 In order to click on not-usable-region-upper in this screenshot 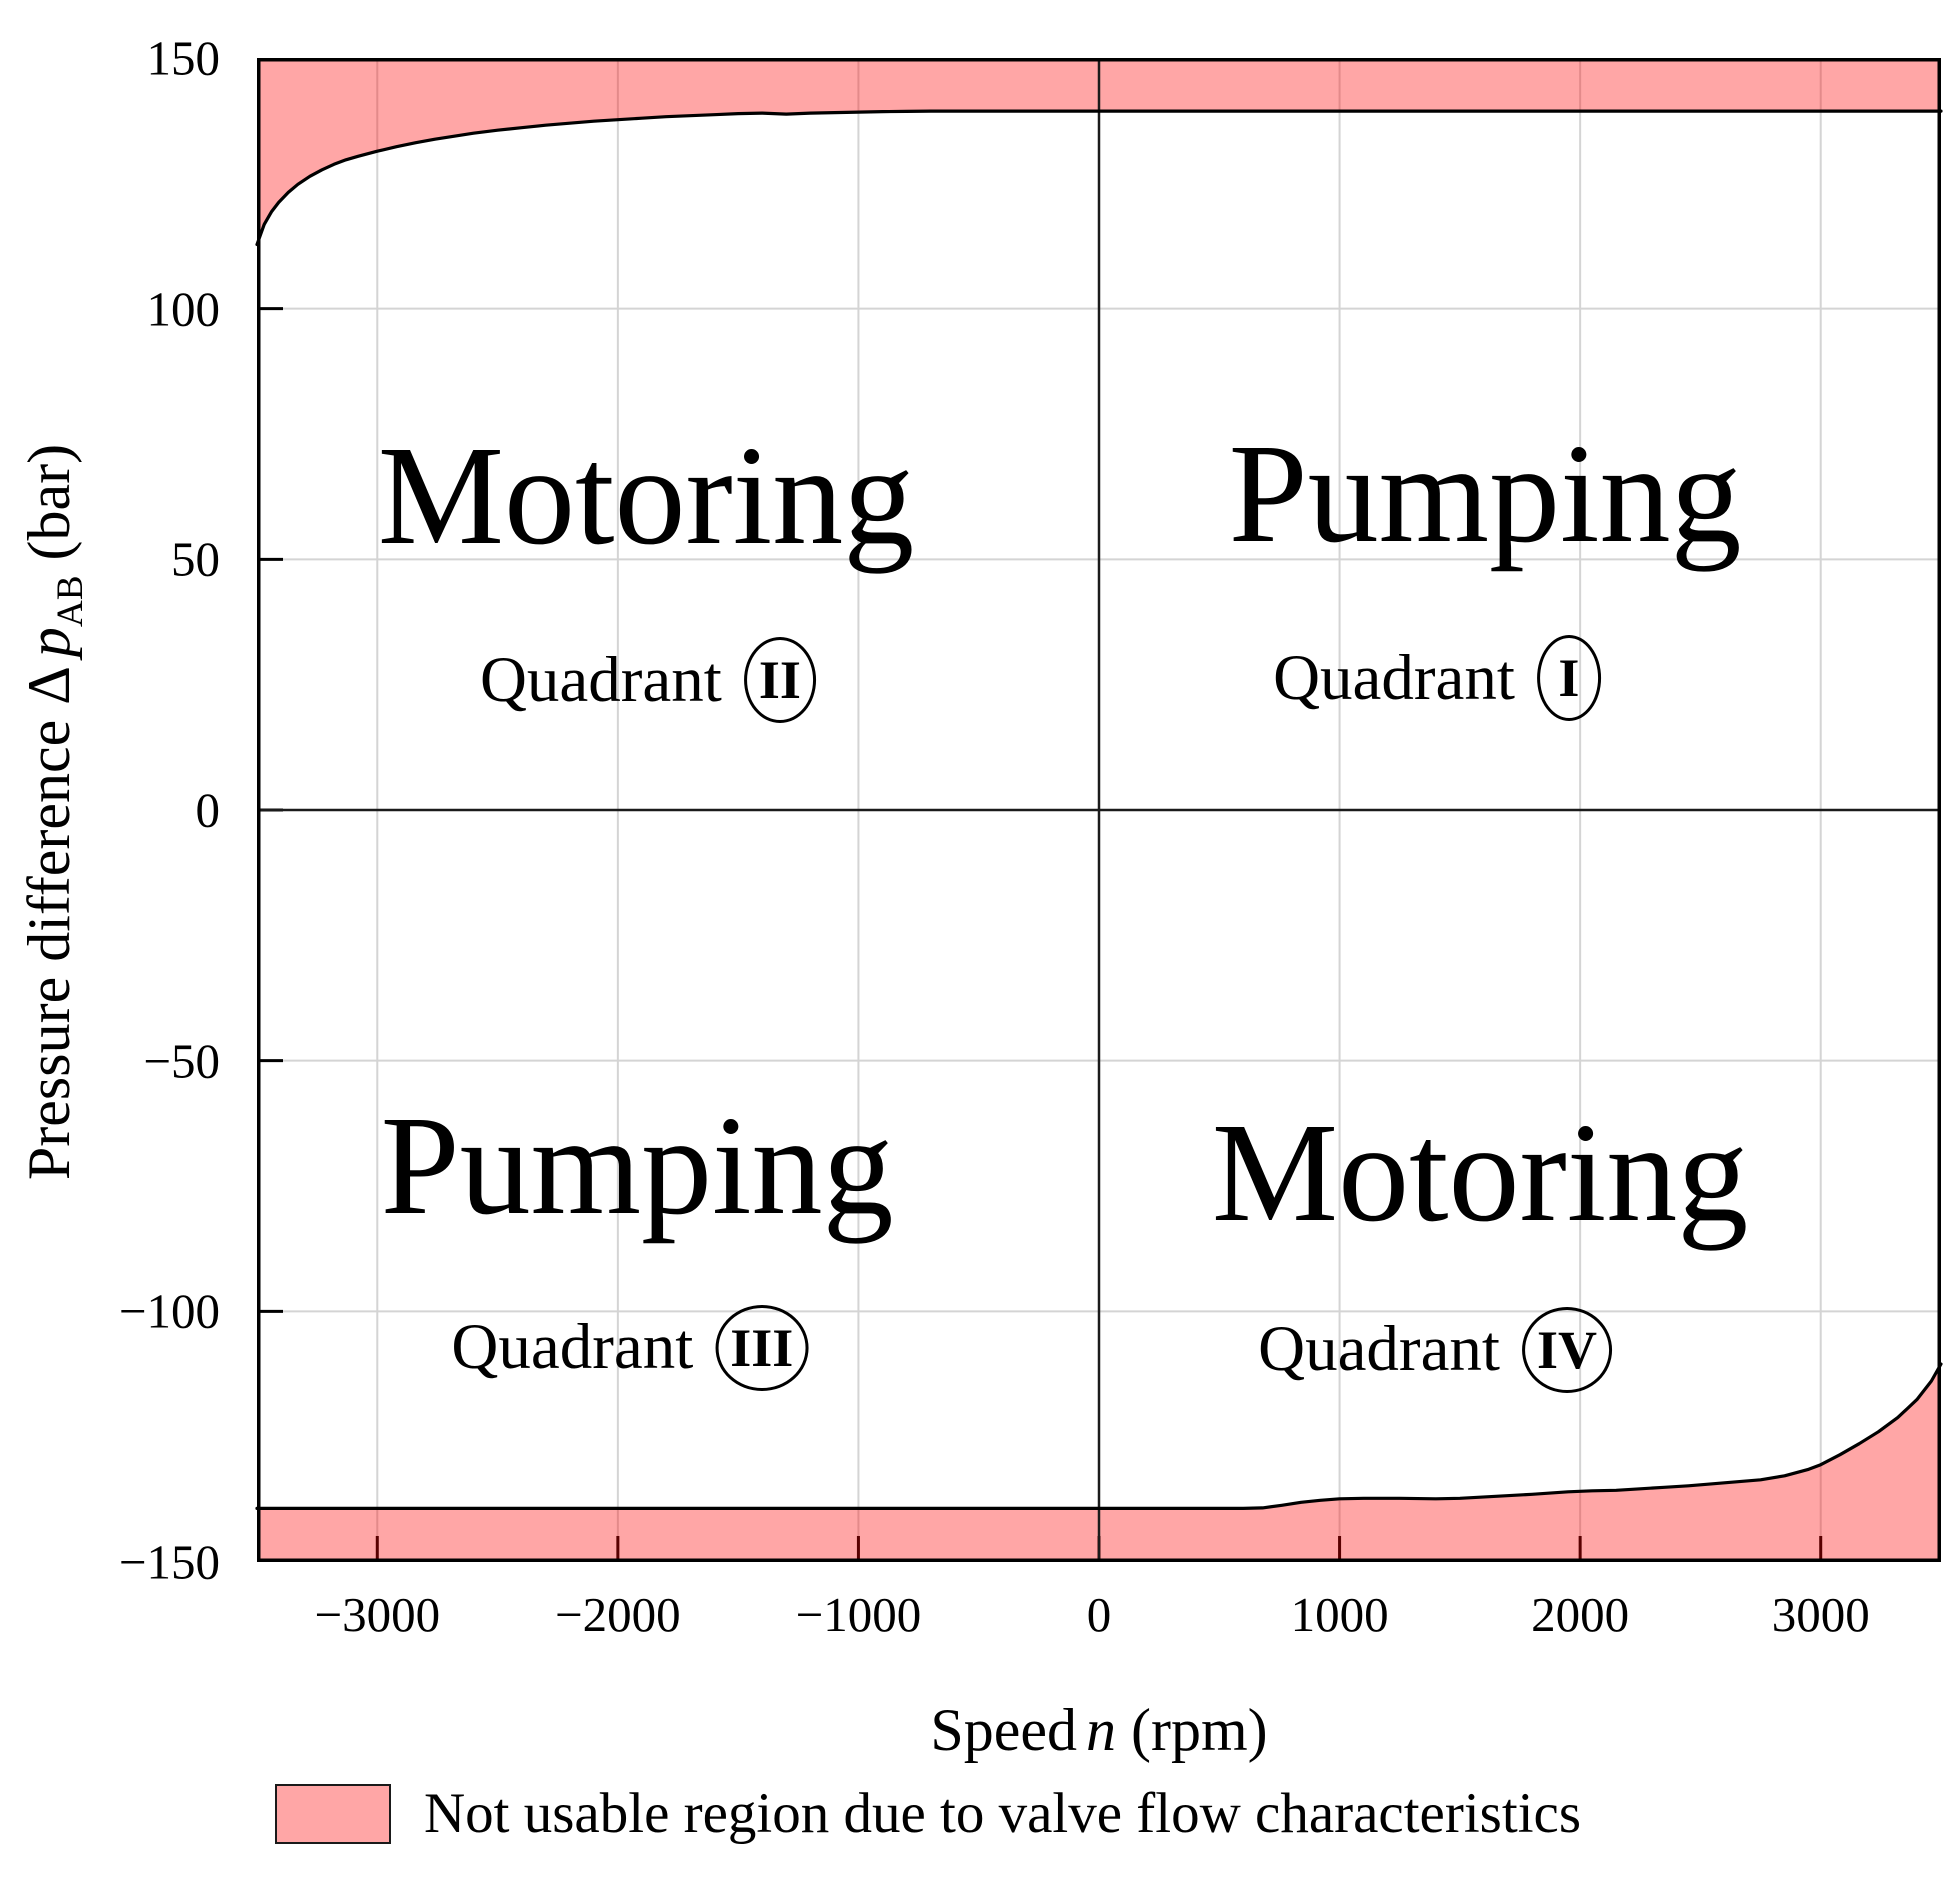, I will do `click(1099, 151)`.